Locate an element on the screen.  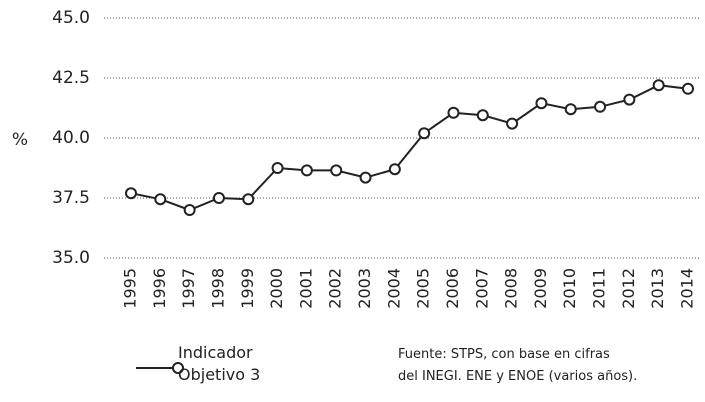
y-axis-label: % is located at coordinates (20, 140).